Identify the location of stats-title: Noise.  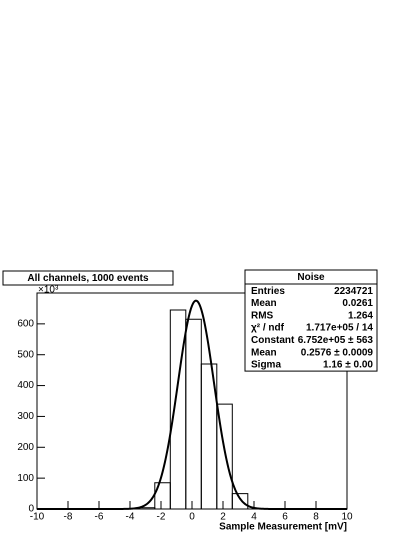
(311, 277).